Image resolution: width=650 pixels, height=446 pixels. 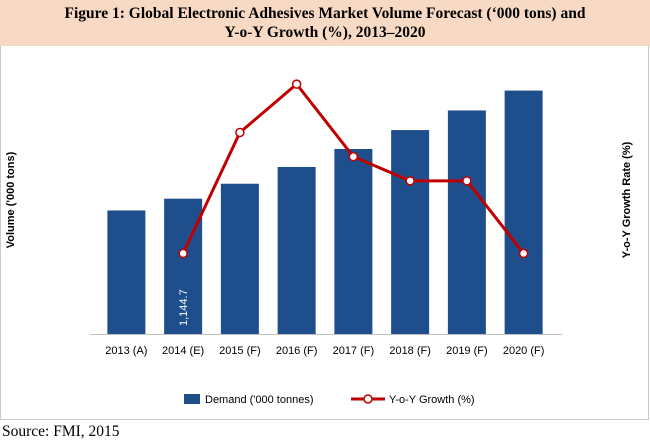 I want to click on growth-point-2018-f, so click(x=410, y=181).